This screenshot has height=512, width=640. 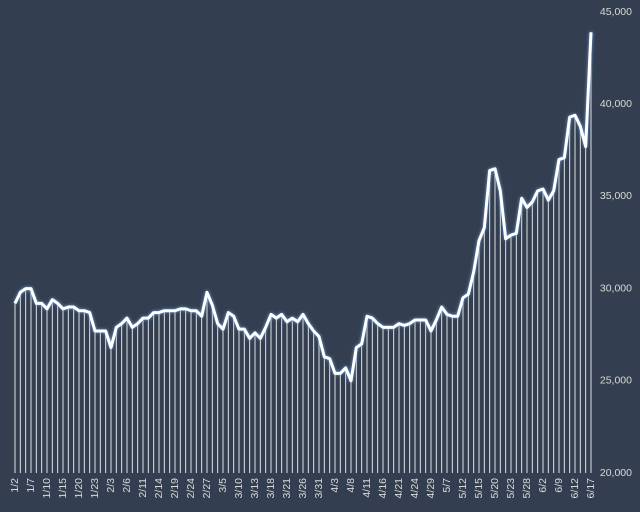 I want to click on x-tick-label: 1/2, so click(x=15, y=485).